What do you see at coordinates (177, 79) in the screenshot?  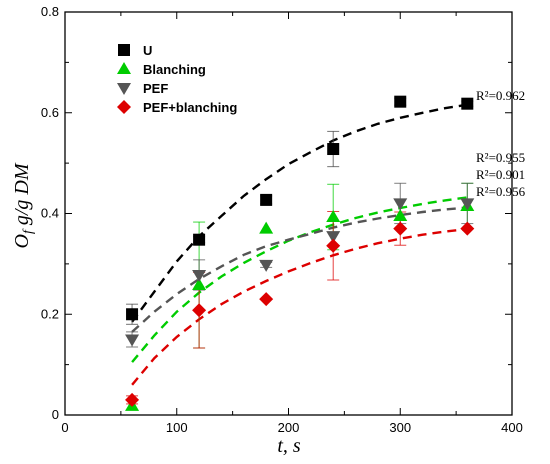 I see `legend: U Blanching PEF PEF+blanching` at bounding box center [177, 79].